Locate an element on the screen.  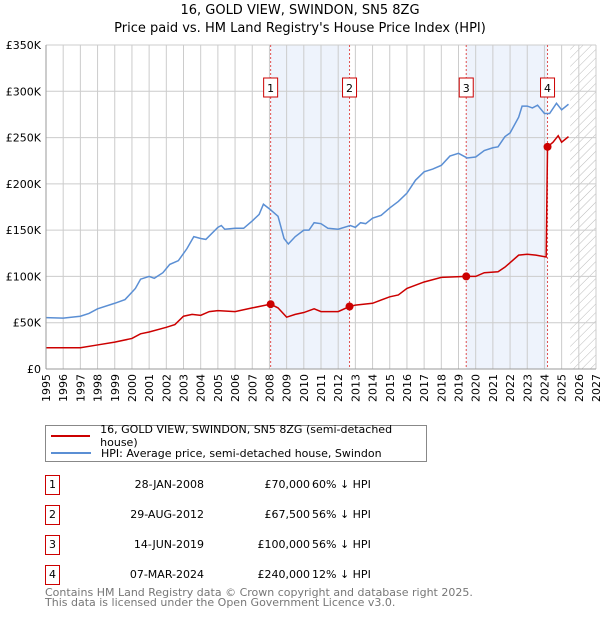
y-tick-label: £300K is located at coordinates (24, 91).